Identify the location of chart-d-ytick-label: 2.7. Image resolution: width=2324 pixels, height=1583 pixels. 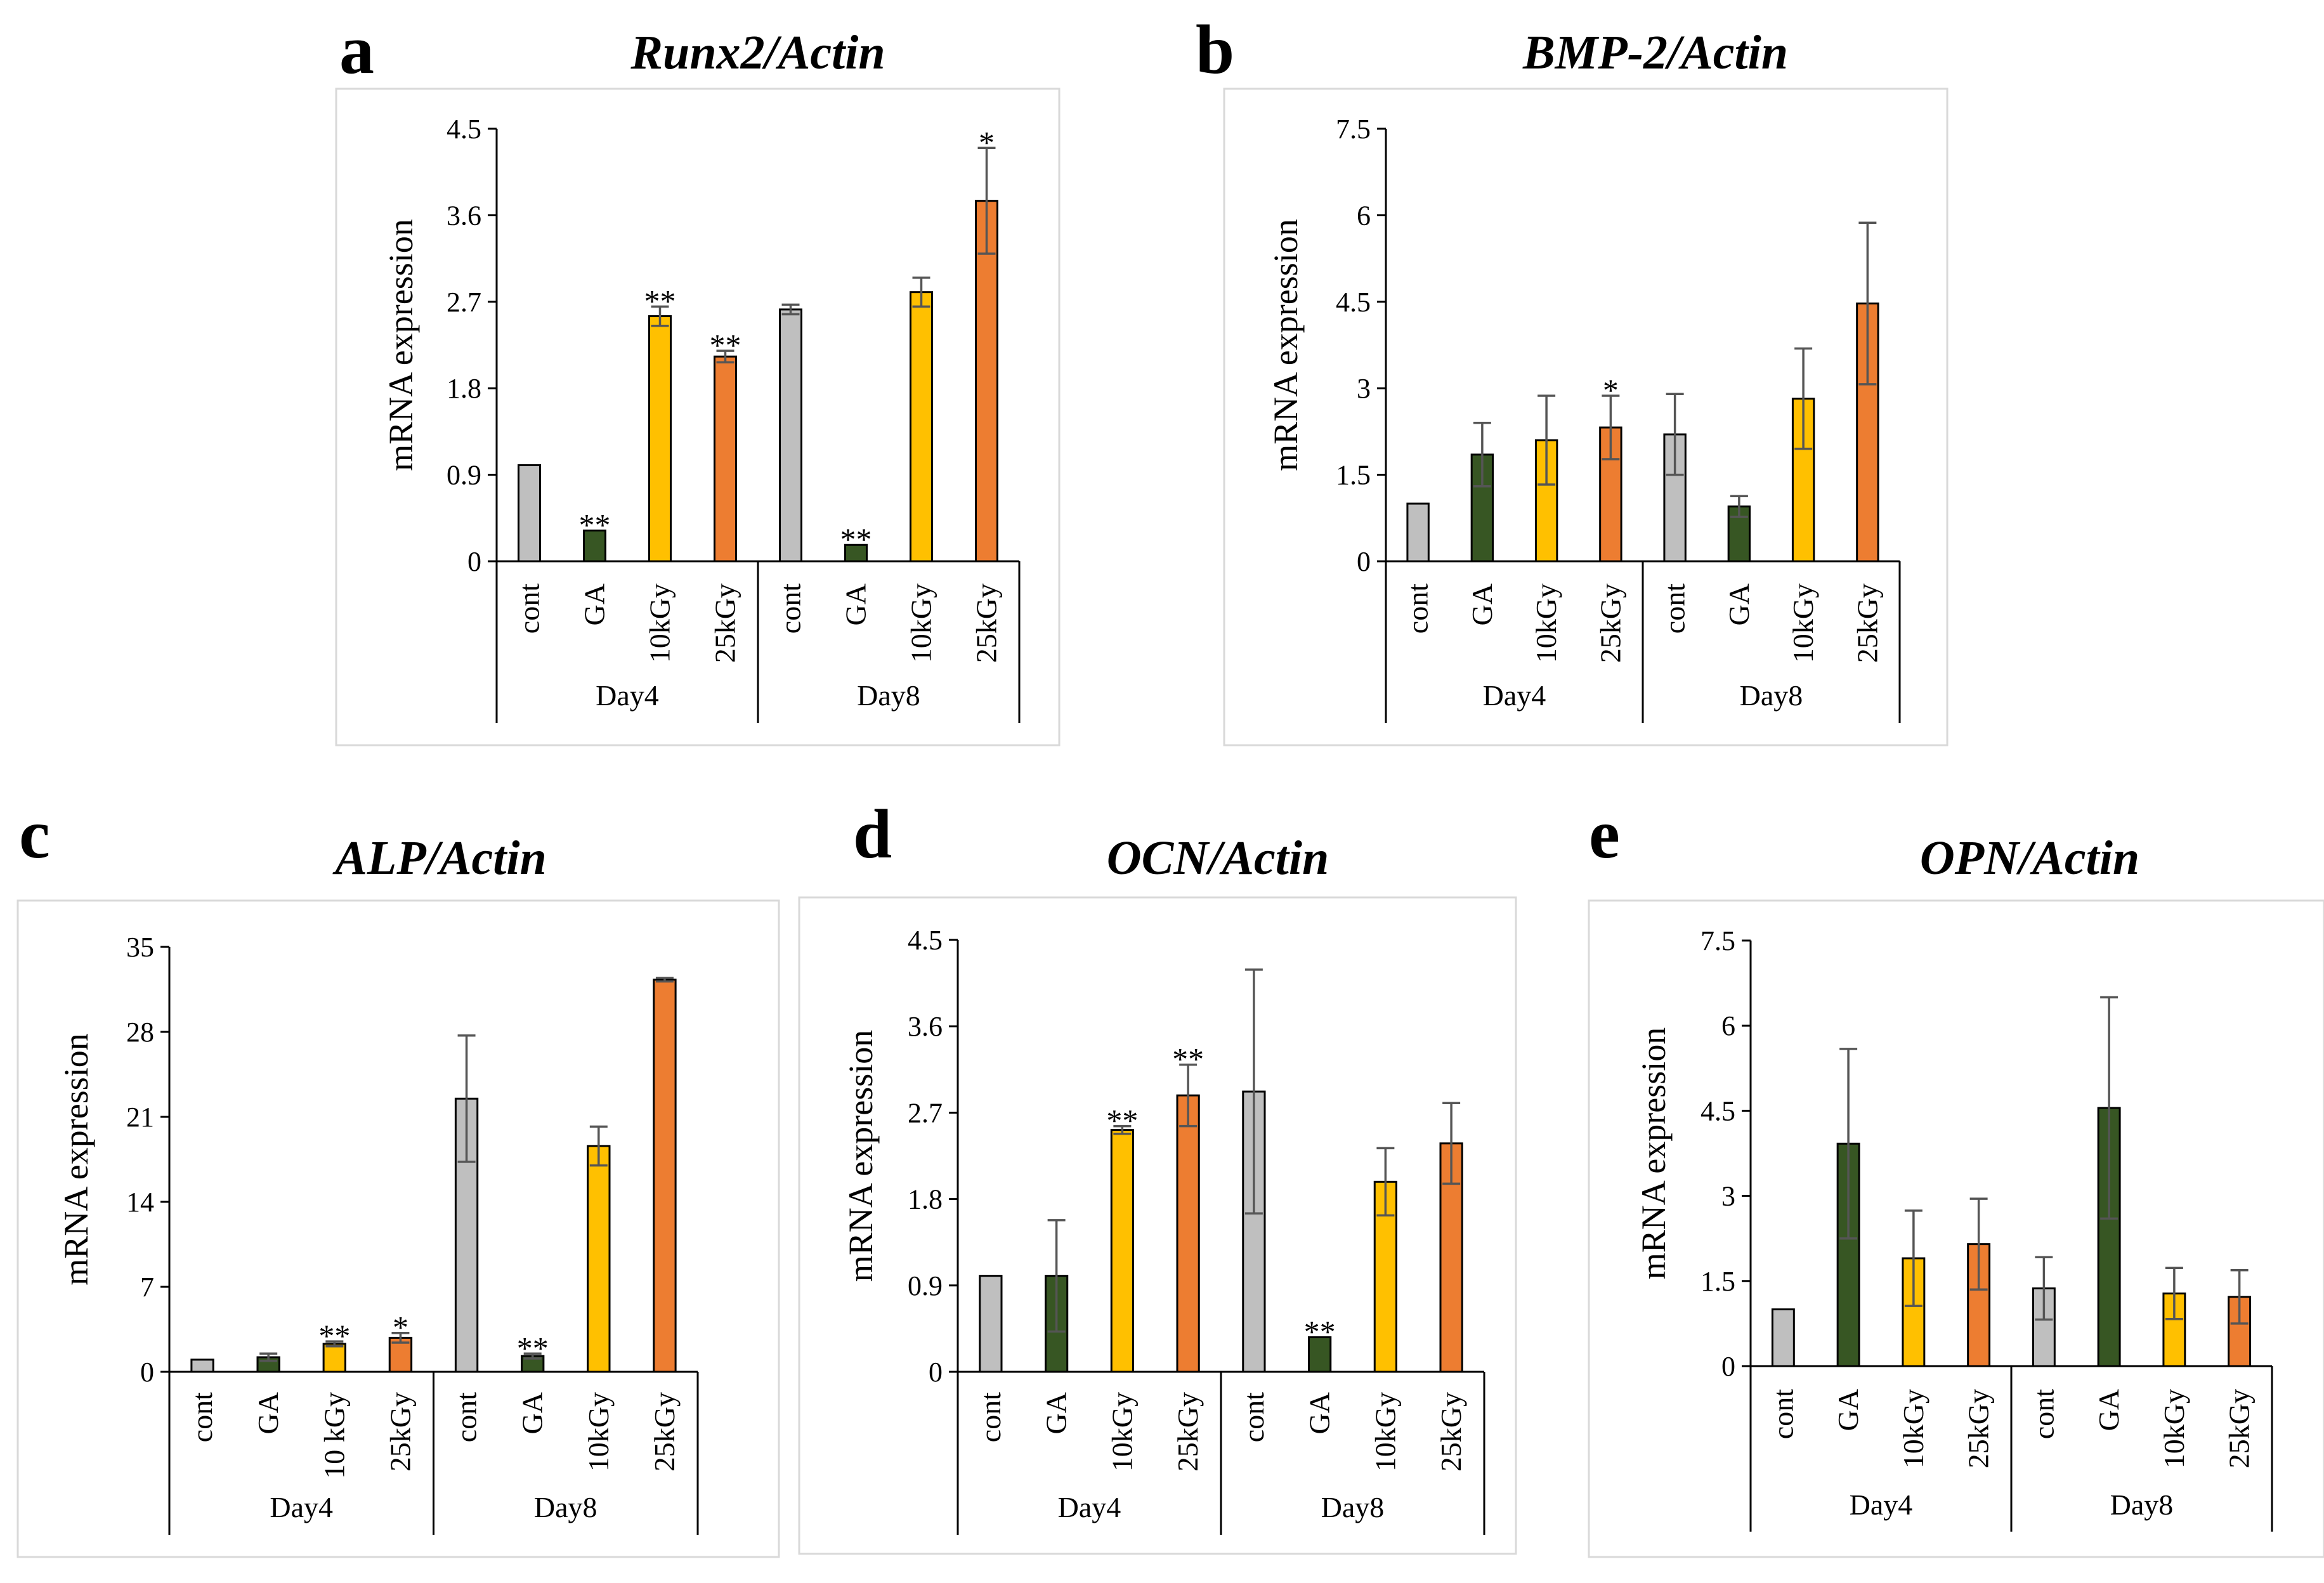
(925, 1112).